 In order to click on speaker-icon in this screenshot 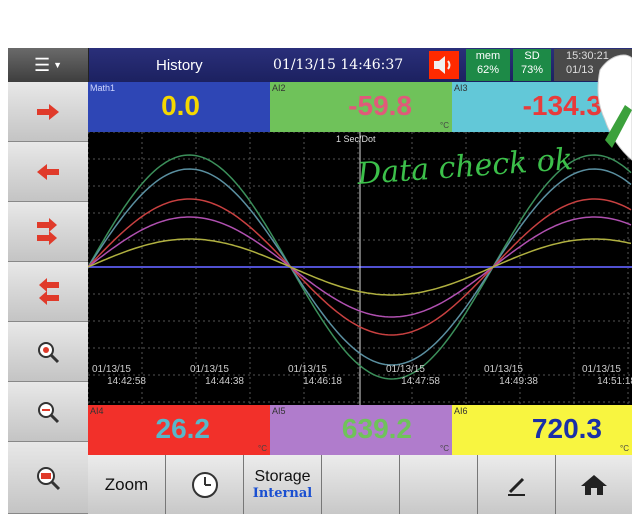, I will do `click(442, 65)`.